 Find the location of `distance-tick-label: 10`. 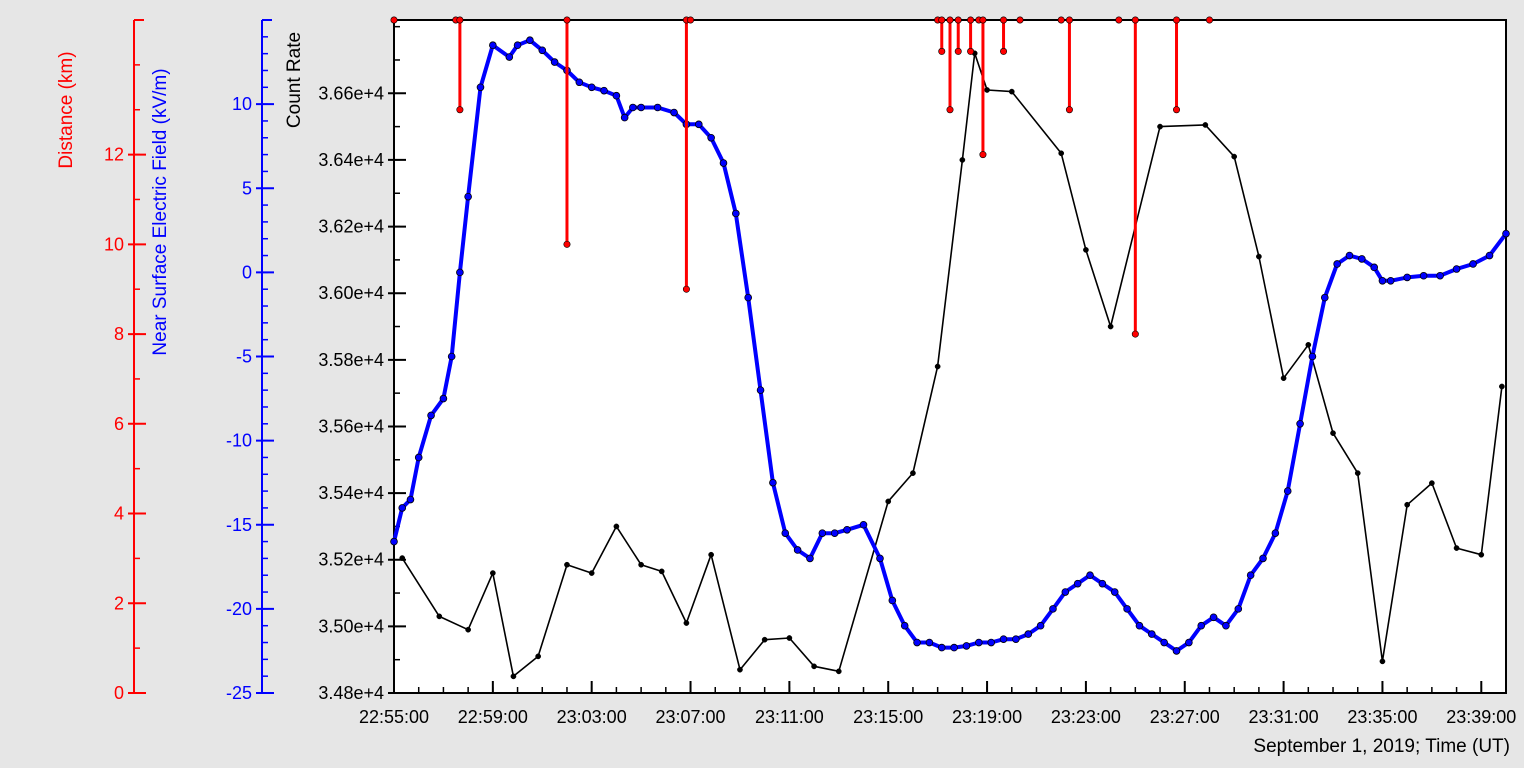

distance-tick-label: 10 is located at coordinates (114, 244).